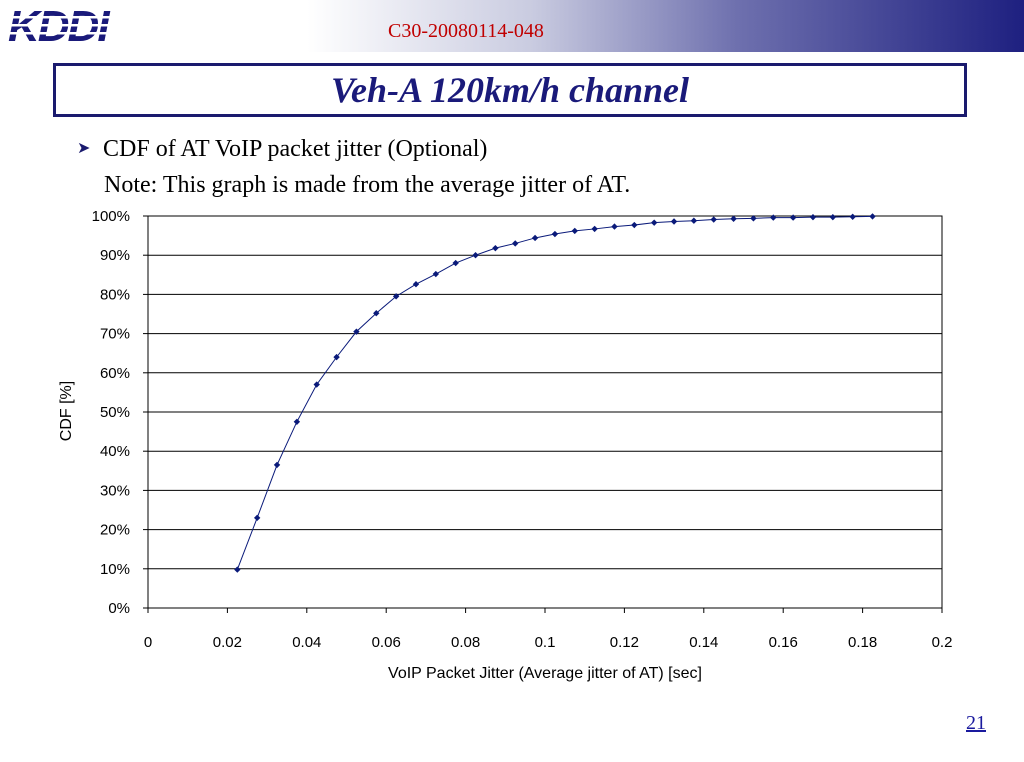 This screenshot has width=1024, height=762. What do you see at coordinates (66, 411) in the screenshot?
I see `y-axis-label: CDF [%]` at bounding box center [66, 411].